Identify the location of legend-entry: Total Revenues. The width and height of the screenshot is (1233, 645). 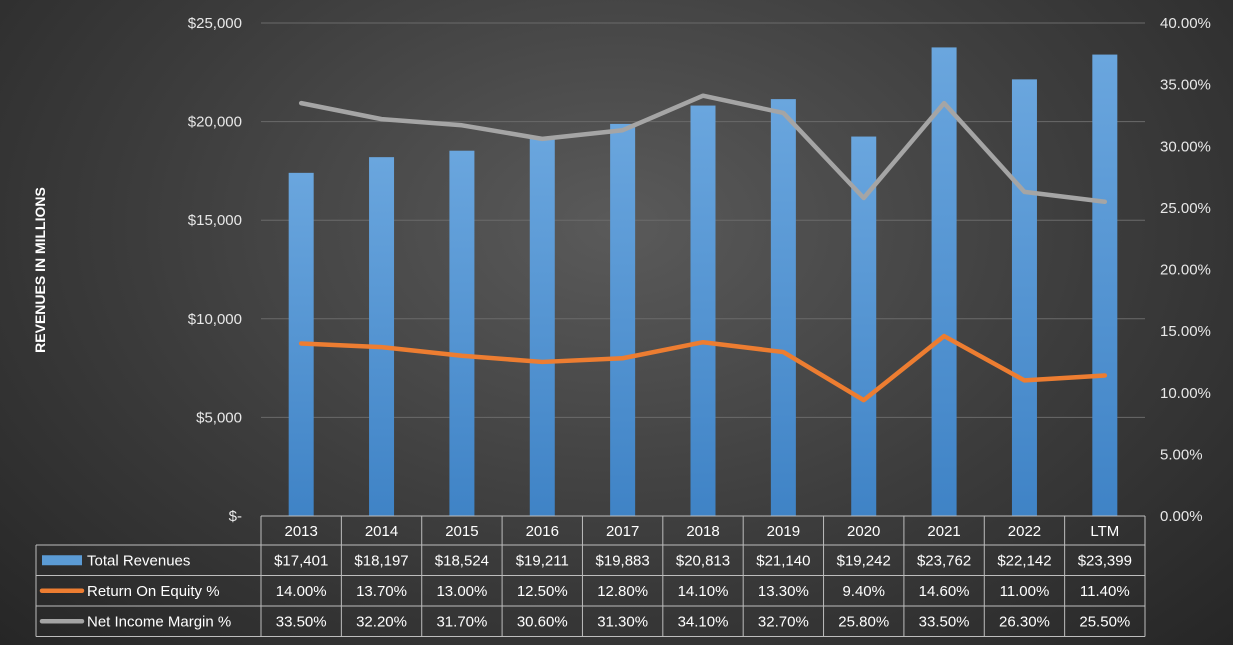
(138, 560).